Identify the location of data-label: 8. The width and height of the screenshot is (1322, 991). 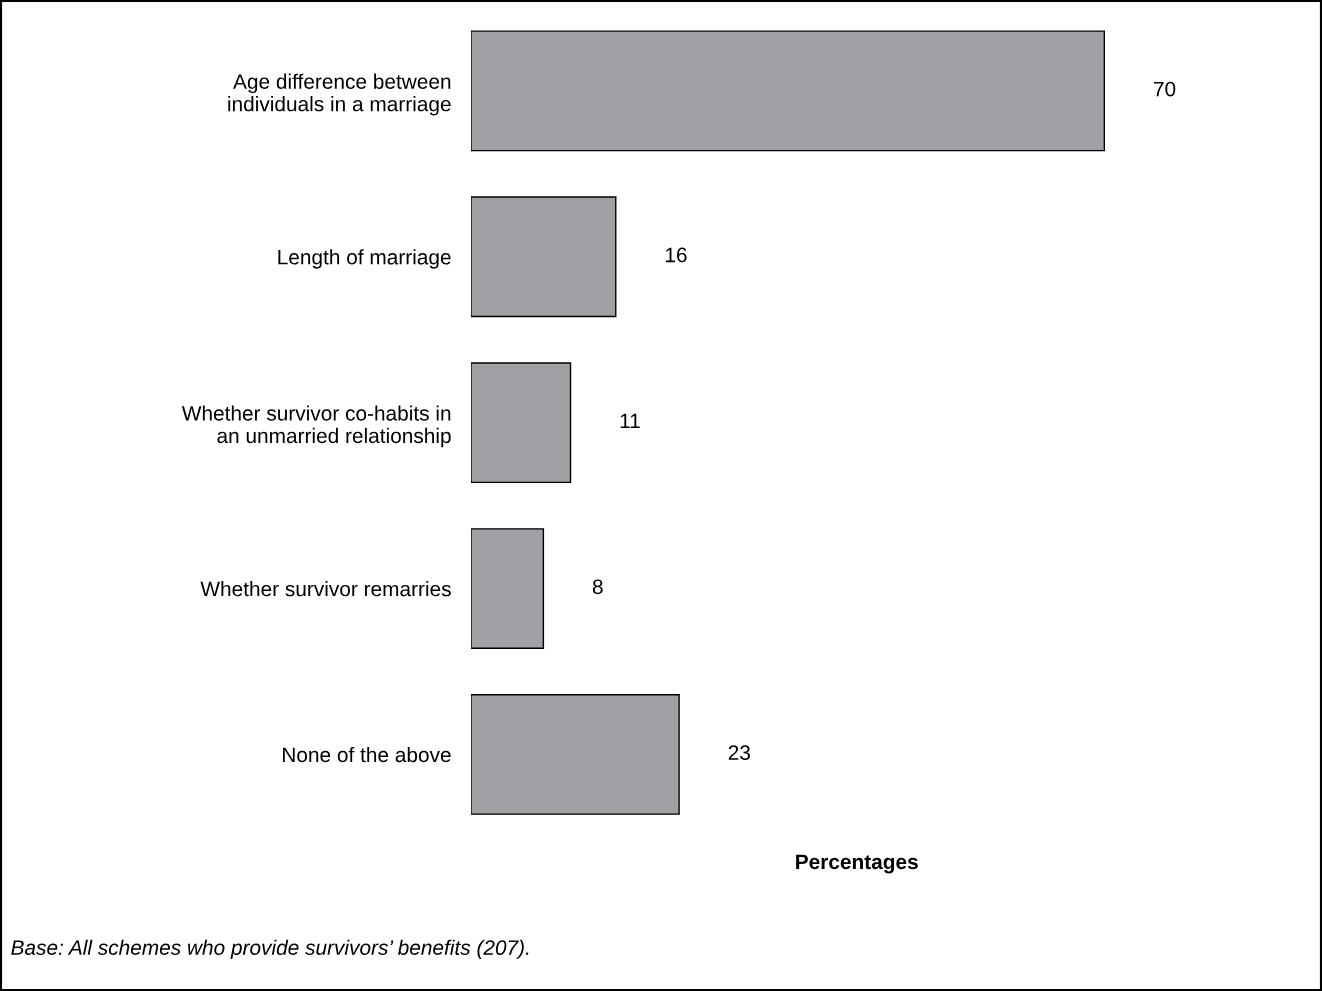
(597, 587).